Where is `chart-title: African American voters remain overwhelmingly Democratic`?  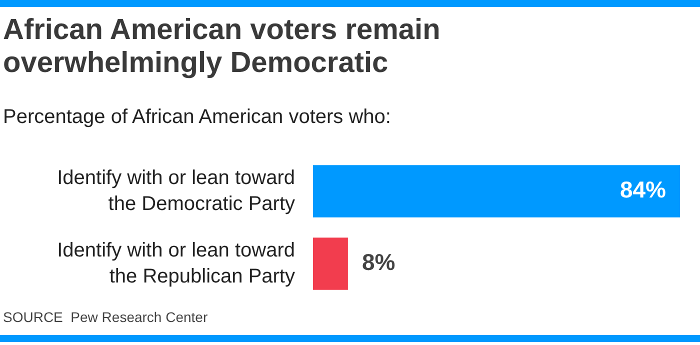 chart-title: African American voters remain overwhelmingly Democratic is located at coordinates (222, 47).